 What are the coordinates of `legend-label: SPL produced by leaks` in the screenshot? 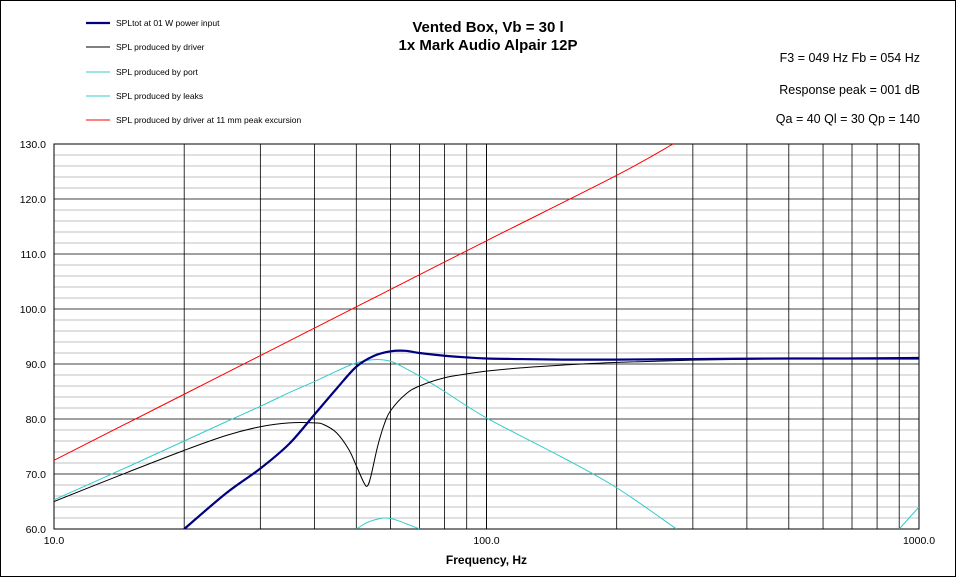 It's located at (159, 96).